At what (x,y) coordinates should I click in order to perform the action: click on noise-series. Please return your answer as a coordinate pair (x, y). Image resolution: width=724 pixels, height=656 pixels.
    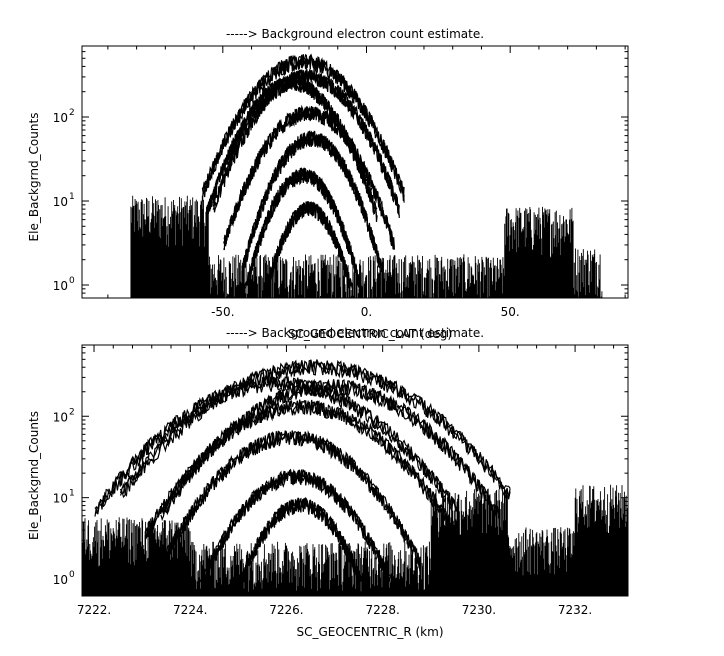
    Looking at the image, I should click on (366, 246).